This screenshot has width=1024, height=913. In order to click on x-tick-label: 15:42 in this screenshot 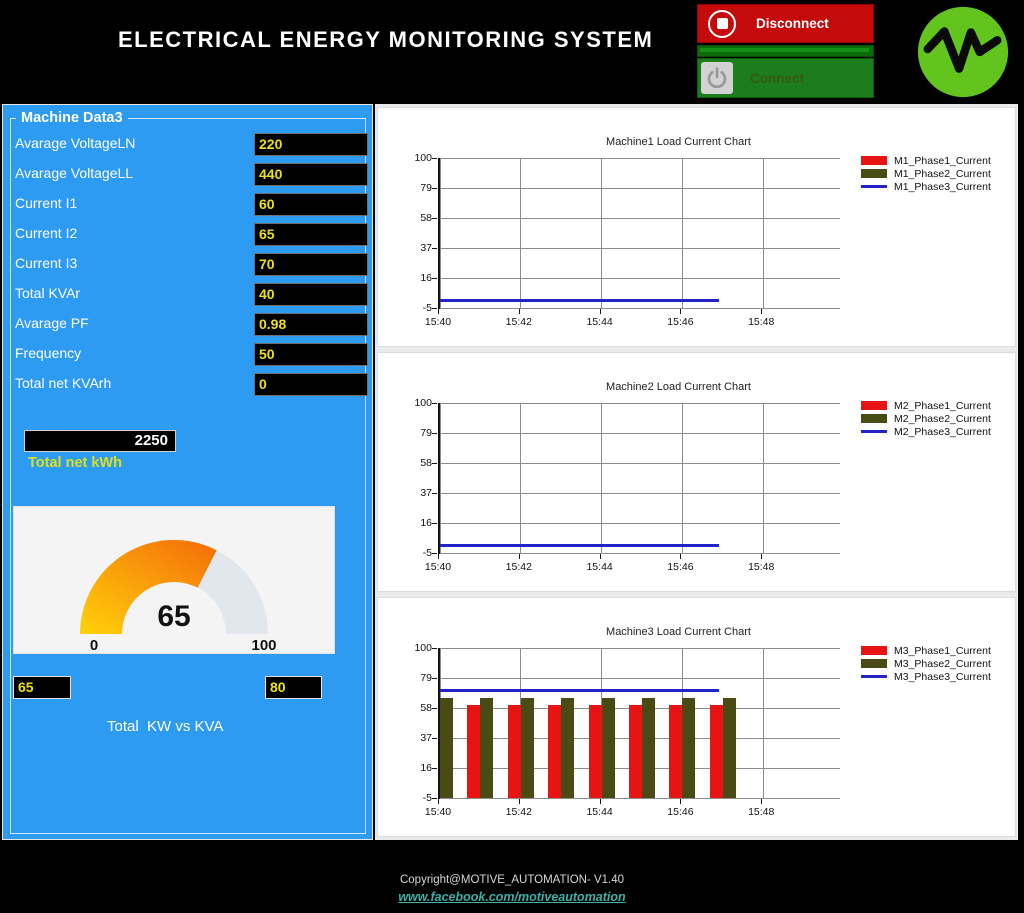, I will do `click(518, 567)`.